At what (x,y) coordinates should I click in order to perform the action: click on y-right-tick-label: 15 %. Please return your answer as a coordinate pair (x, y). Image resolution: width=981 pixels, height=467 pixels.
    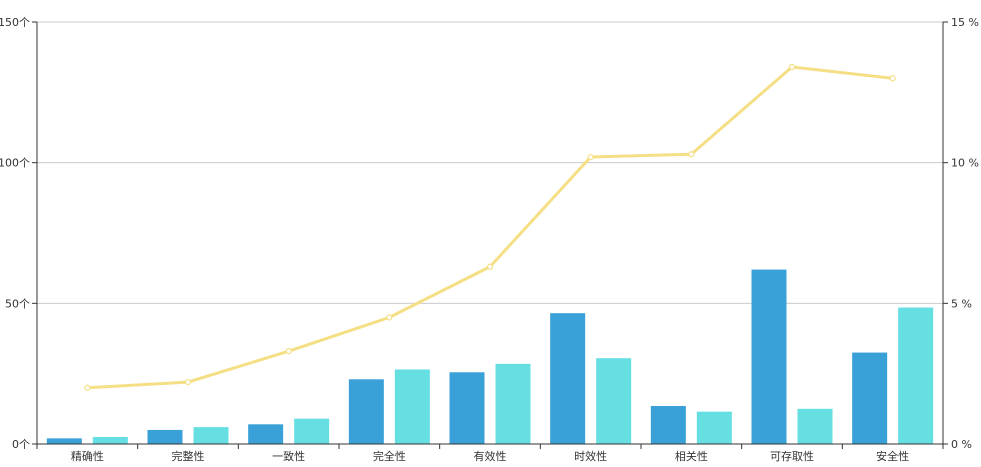
    Looking at the image, I should click on (965, 22).